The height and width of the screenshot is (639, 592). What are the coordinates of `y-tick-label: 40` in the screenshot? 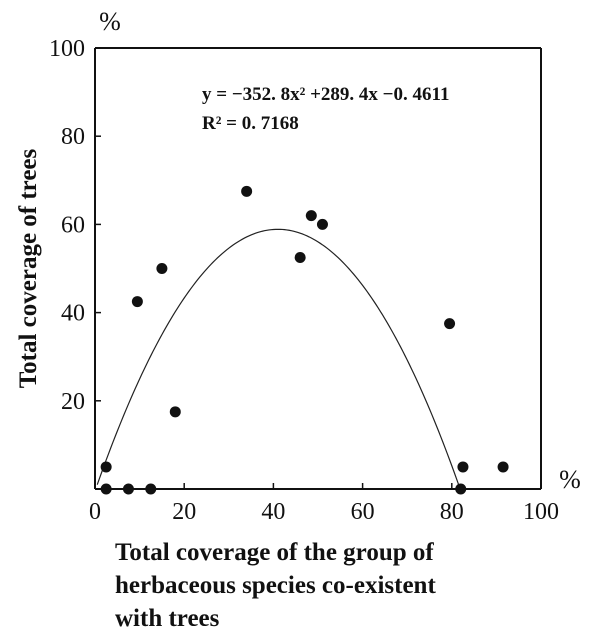 It's located at (73, 314).